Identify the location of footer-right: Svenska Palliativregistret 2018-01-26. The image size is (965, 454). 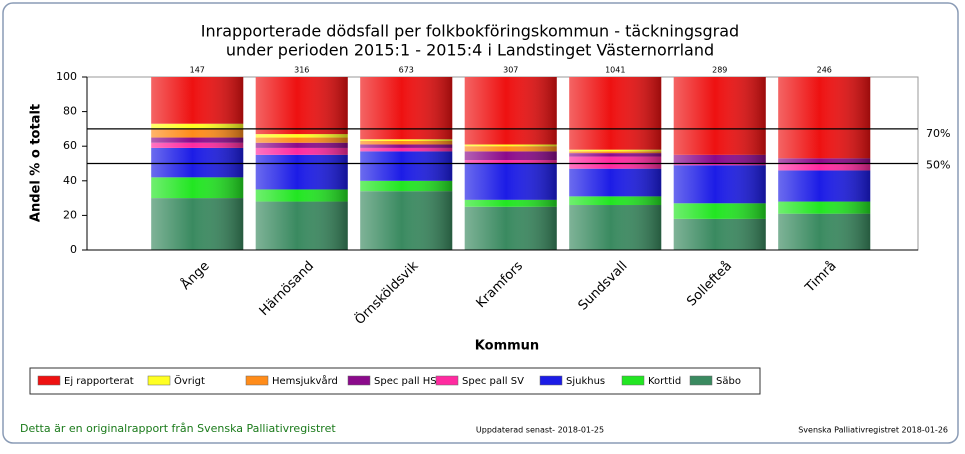
(873, 430).